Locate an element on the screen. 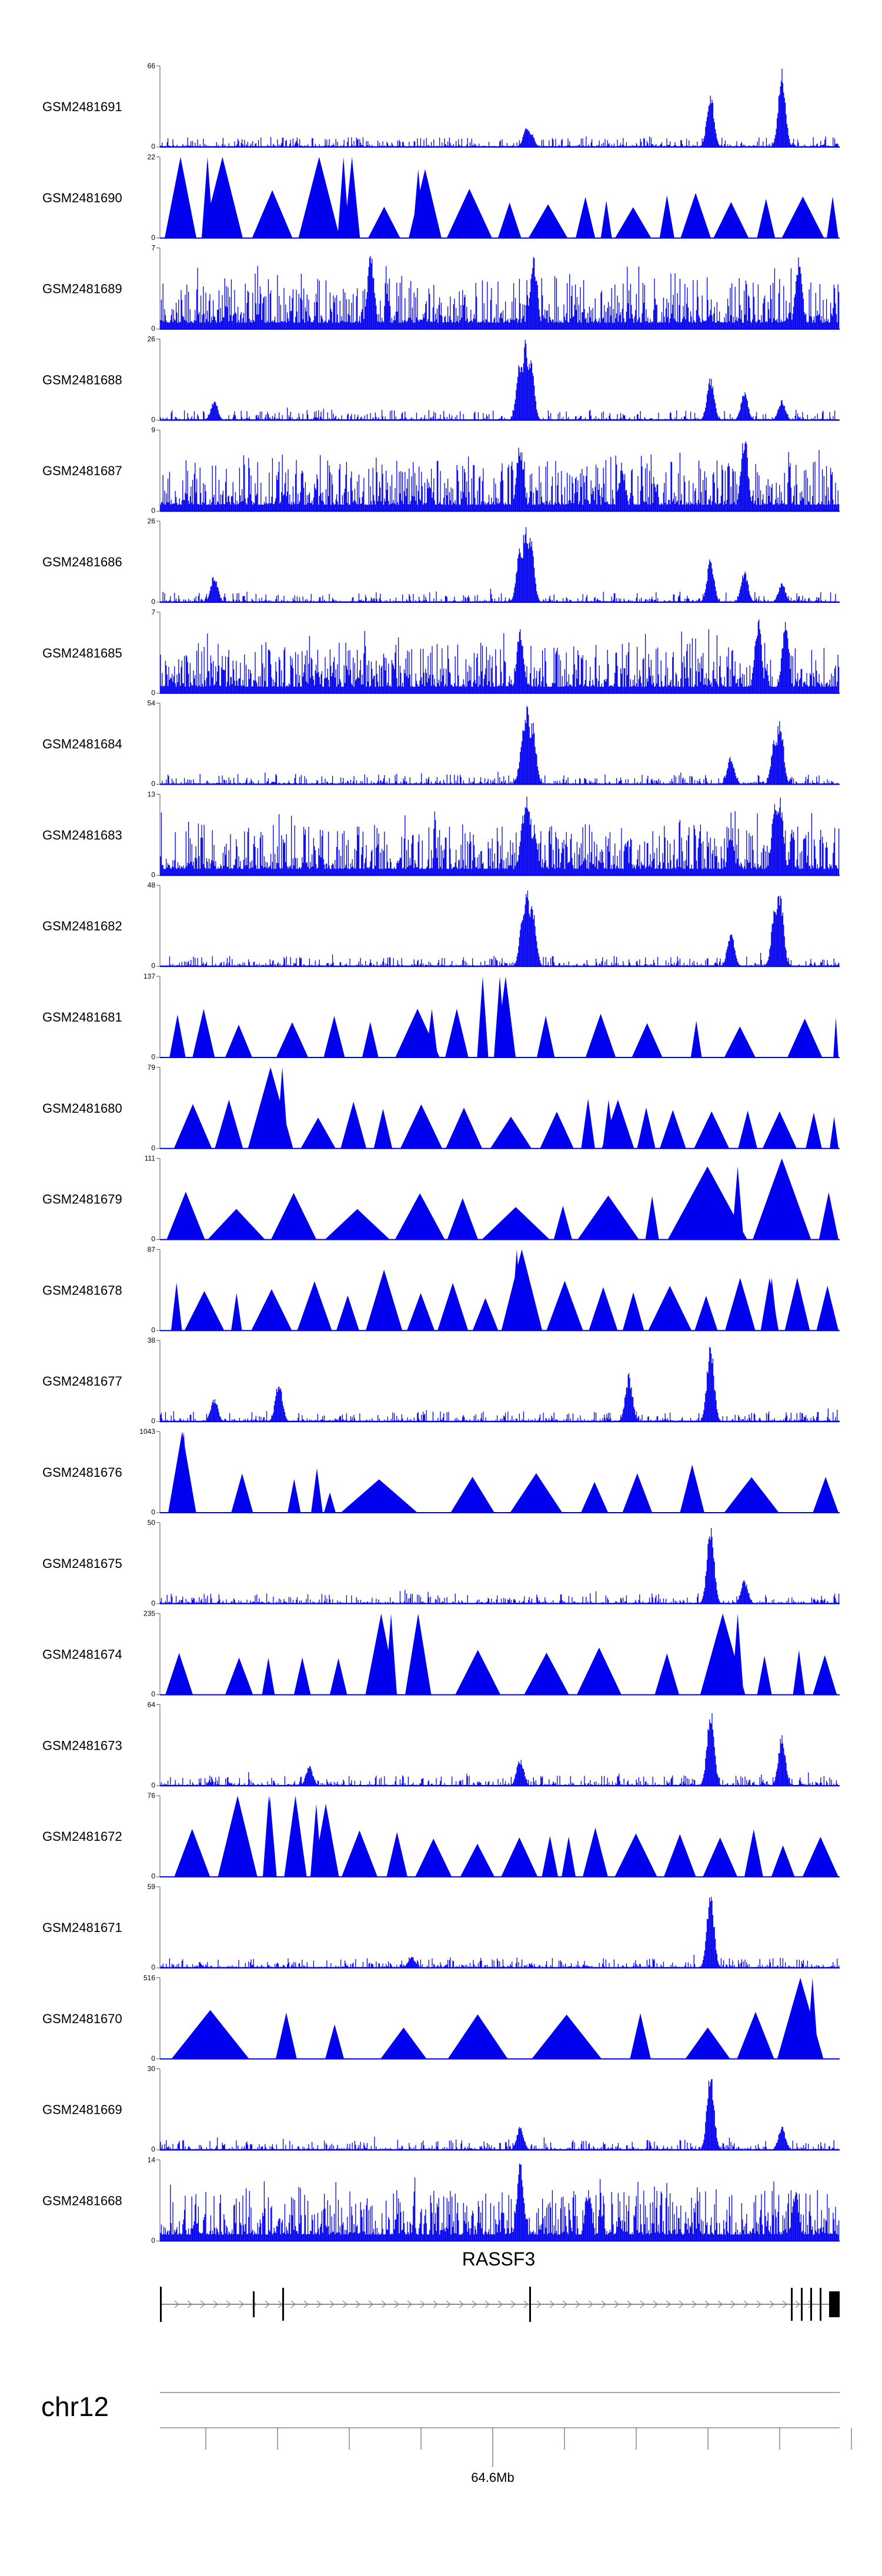 The height and width of the screenshot is (2576, 882). track-label: GSM2481683 is located at coordinates (82, 834).